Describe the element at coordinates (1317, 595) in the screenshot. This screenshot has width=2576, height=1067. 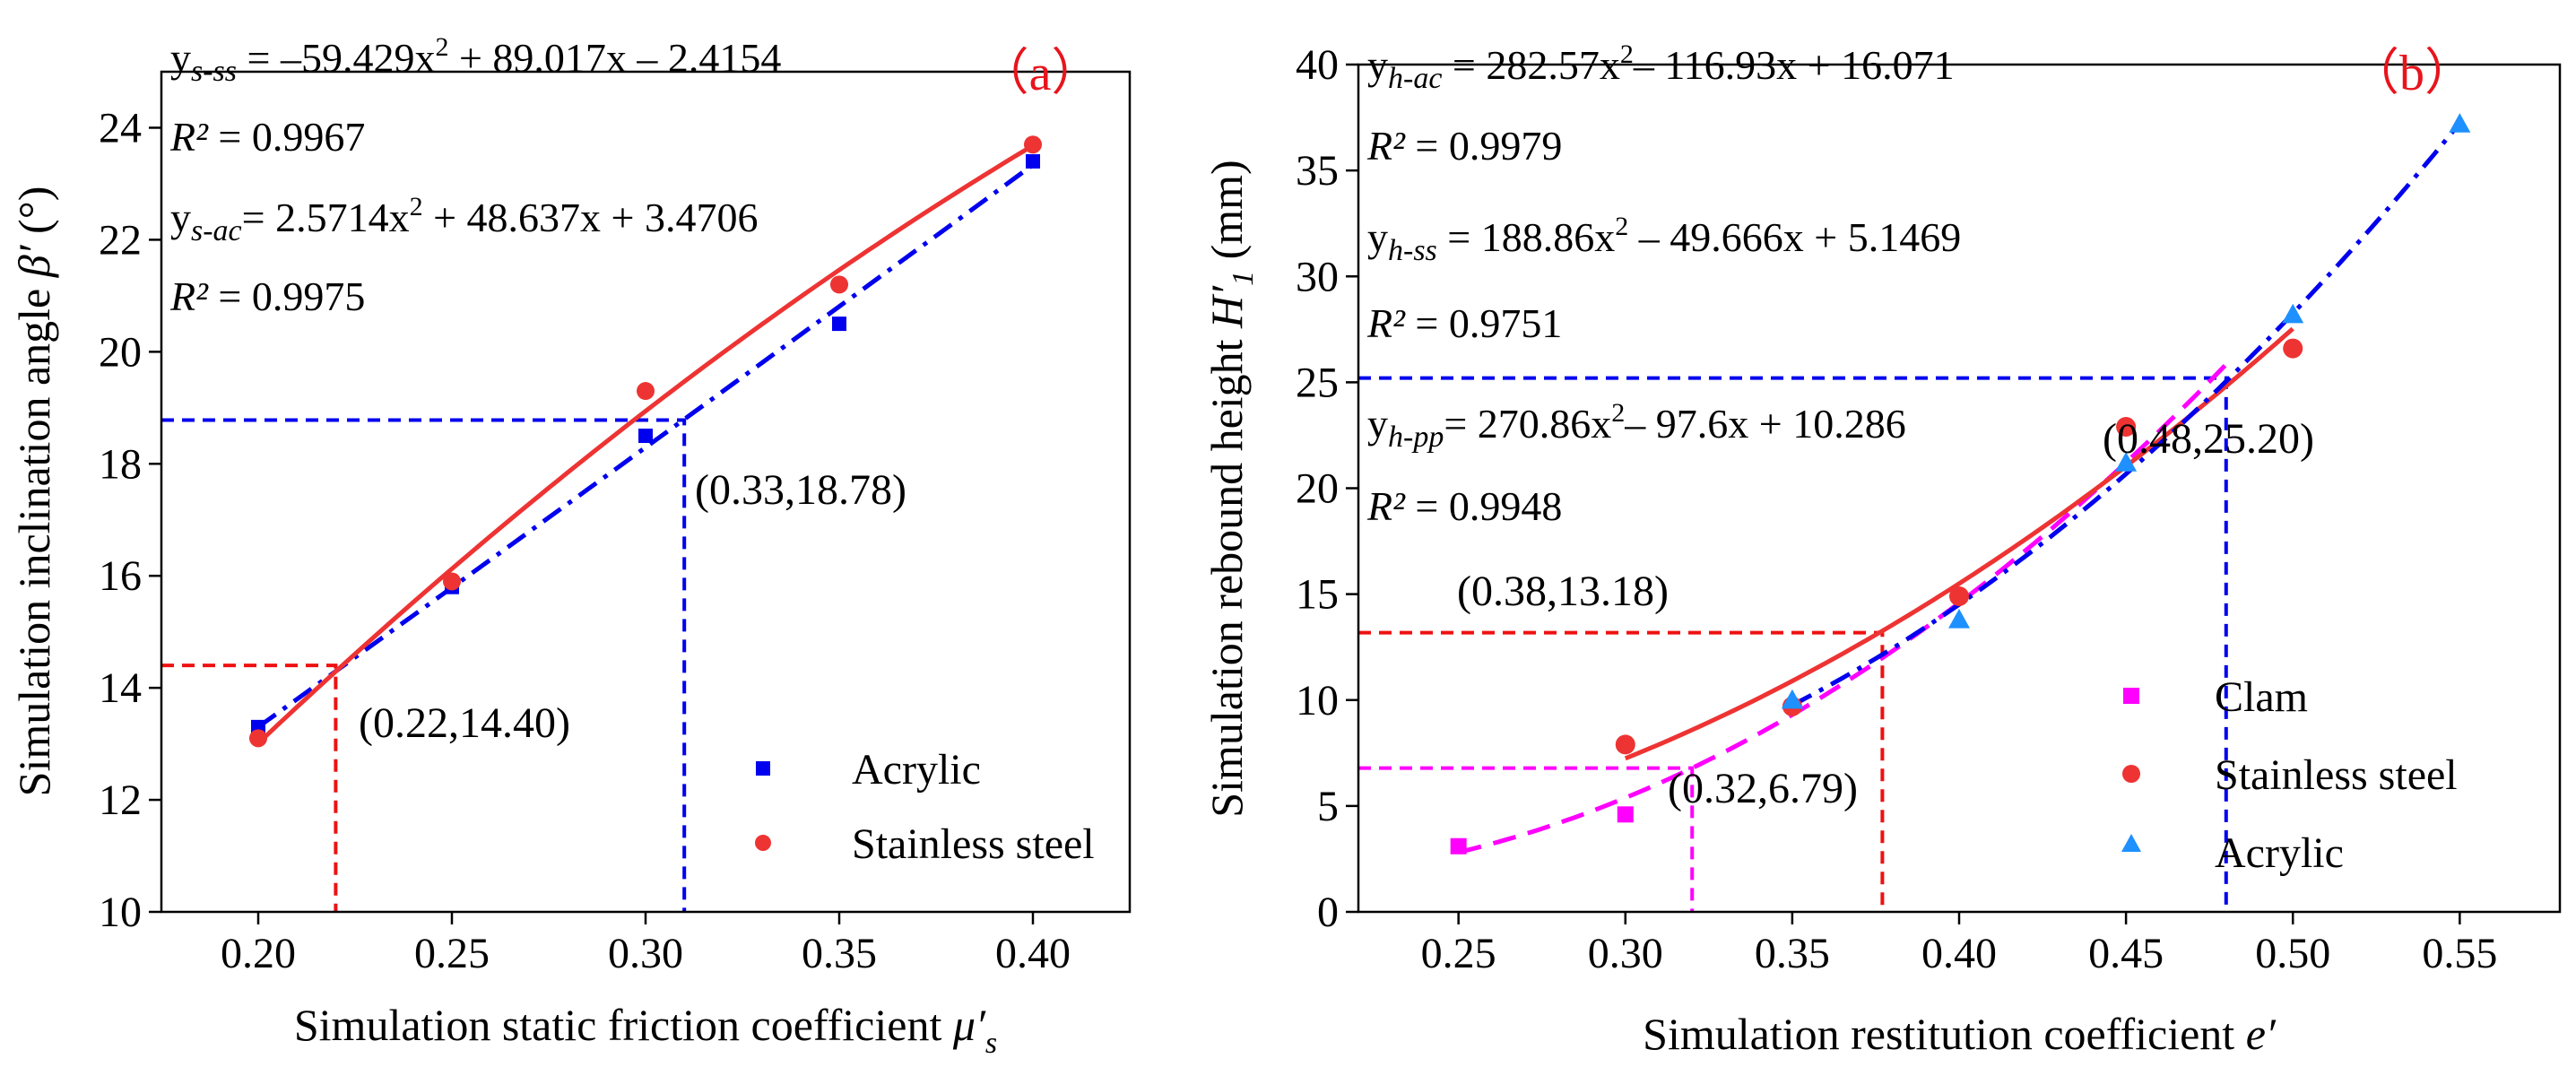
I see `y-tick-label: 15` at that location.